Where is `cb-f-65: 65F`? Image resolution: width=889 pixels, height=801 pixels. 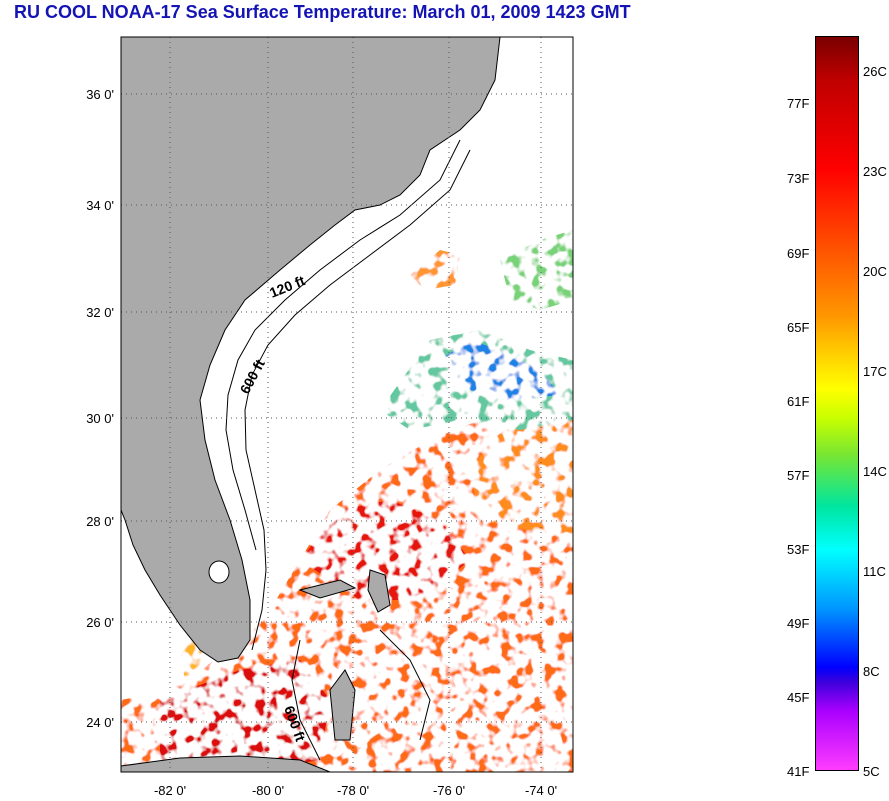 cb-f-65: 65F is located at coordinates (798, 327).